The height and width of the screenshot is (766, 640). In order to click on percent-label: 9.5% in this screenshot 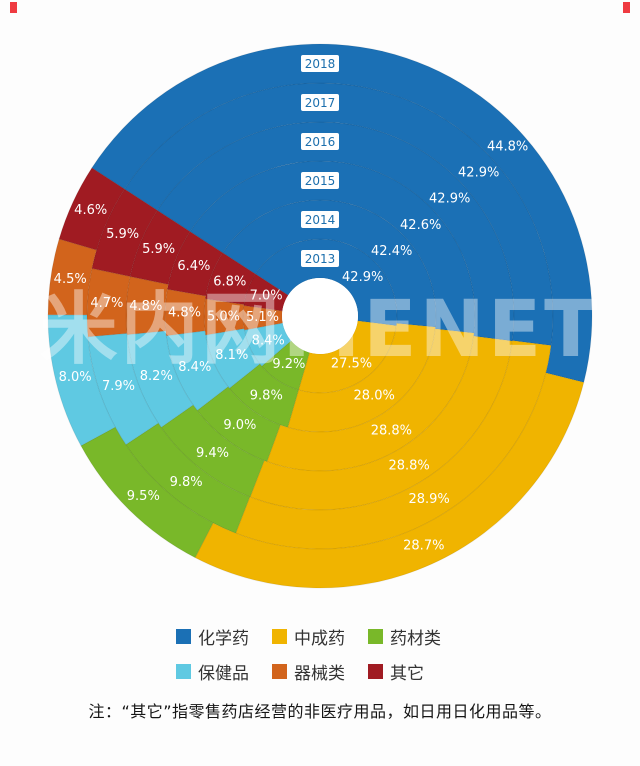, I will do `click(143, 496)`.